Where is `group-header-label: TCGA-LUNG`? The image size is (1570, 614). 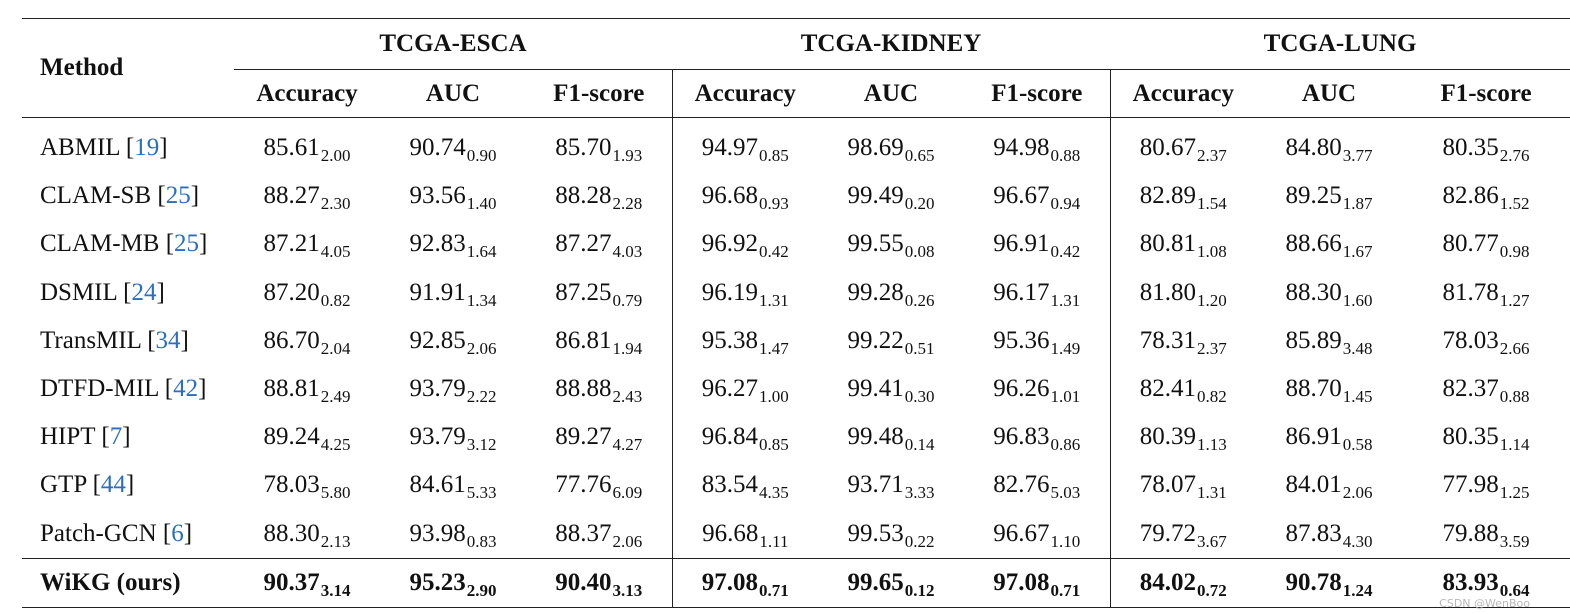 group-header-label: TCGA-LUNG is located at coordinates (1340, 43).